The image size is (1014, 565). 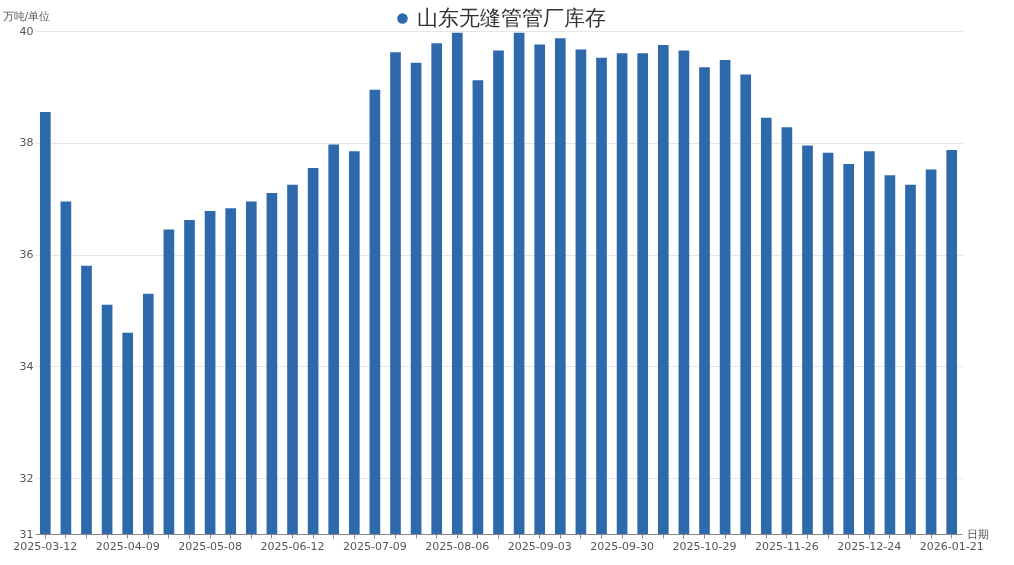 What do you see at coordinates (622, 546) in the screenshot?
I see `x-tick-label: 2025-09-30` at bounding box center [622, 546].